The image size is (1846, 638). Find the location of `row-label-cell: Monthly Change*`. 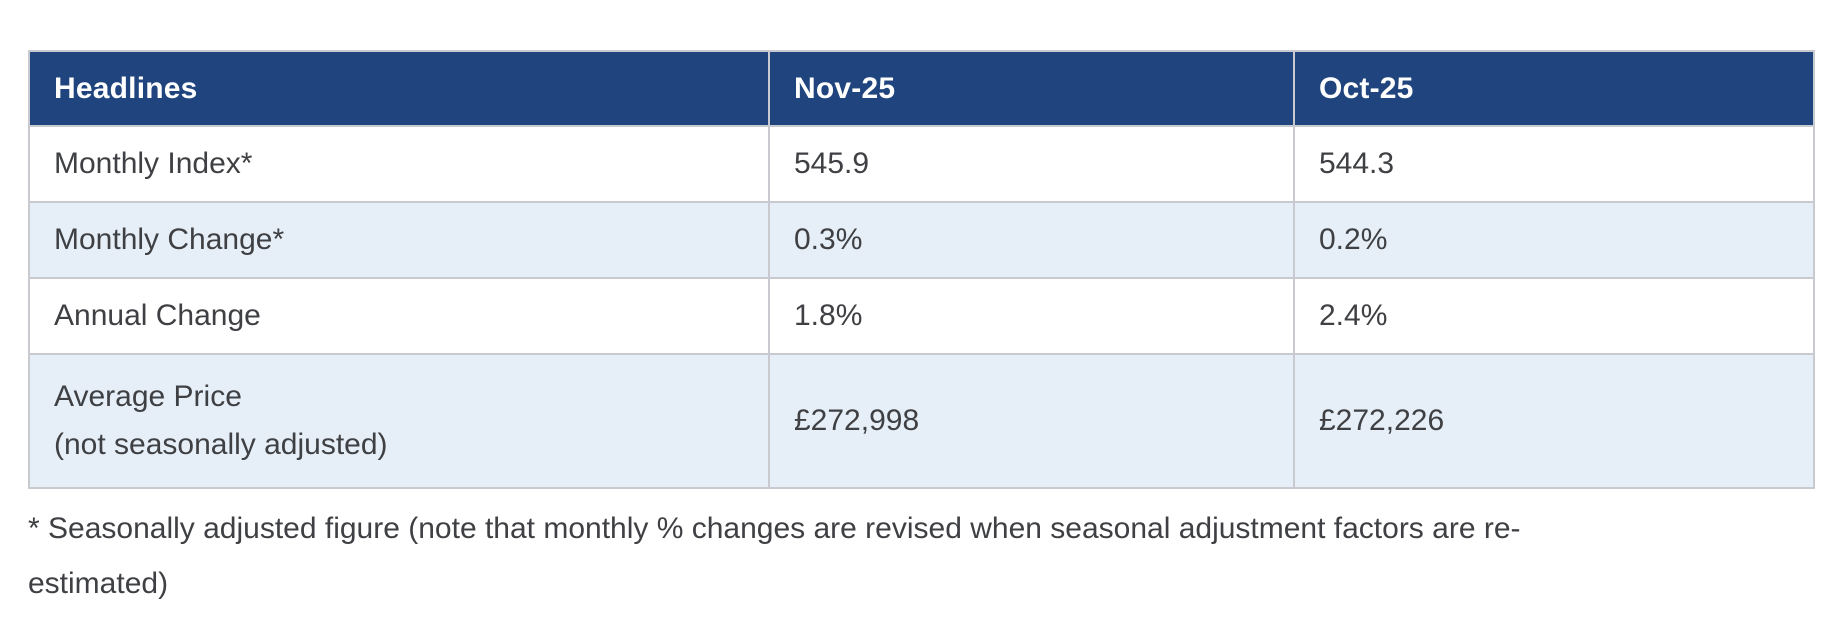

row-label-cell: Monthly Change* is located at coordinates (399, 240).